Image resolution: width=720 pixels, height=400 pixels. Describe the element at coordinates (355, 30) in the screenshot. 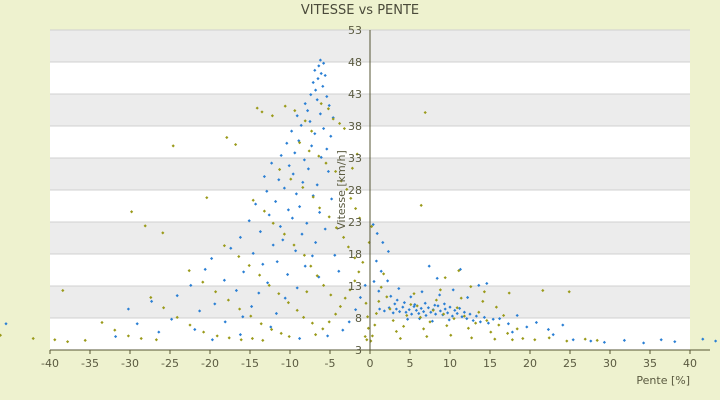

I see `y-tick-label: 53` at that location.